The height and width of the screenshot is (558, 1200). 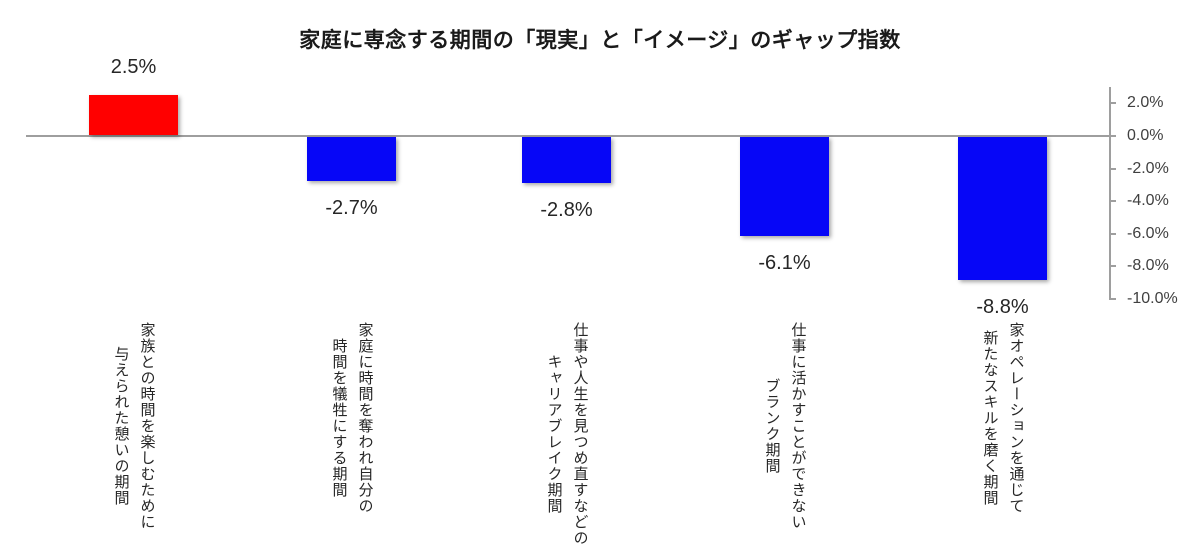 What do you see at coordinates (1148, 233) in the screenshot?
I see `y-axis-tick-label: -6.0%` at bounding box center [1148, 233].